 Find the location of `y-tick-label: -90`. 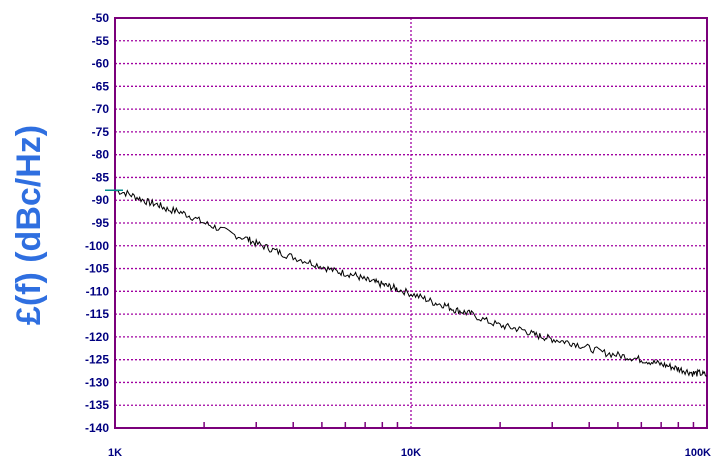

y-tick-label: -90 is located at coordinates (101, 200).